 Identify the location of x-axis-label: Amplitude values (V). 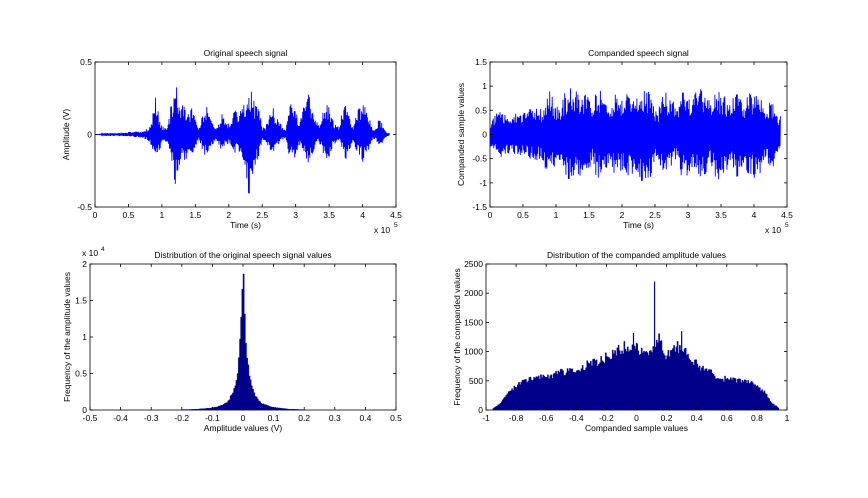
(243, 428).